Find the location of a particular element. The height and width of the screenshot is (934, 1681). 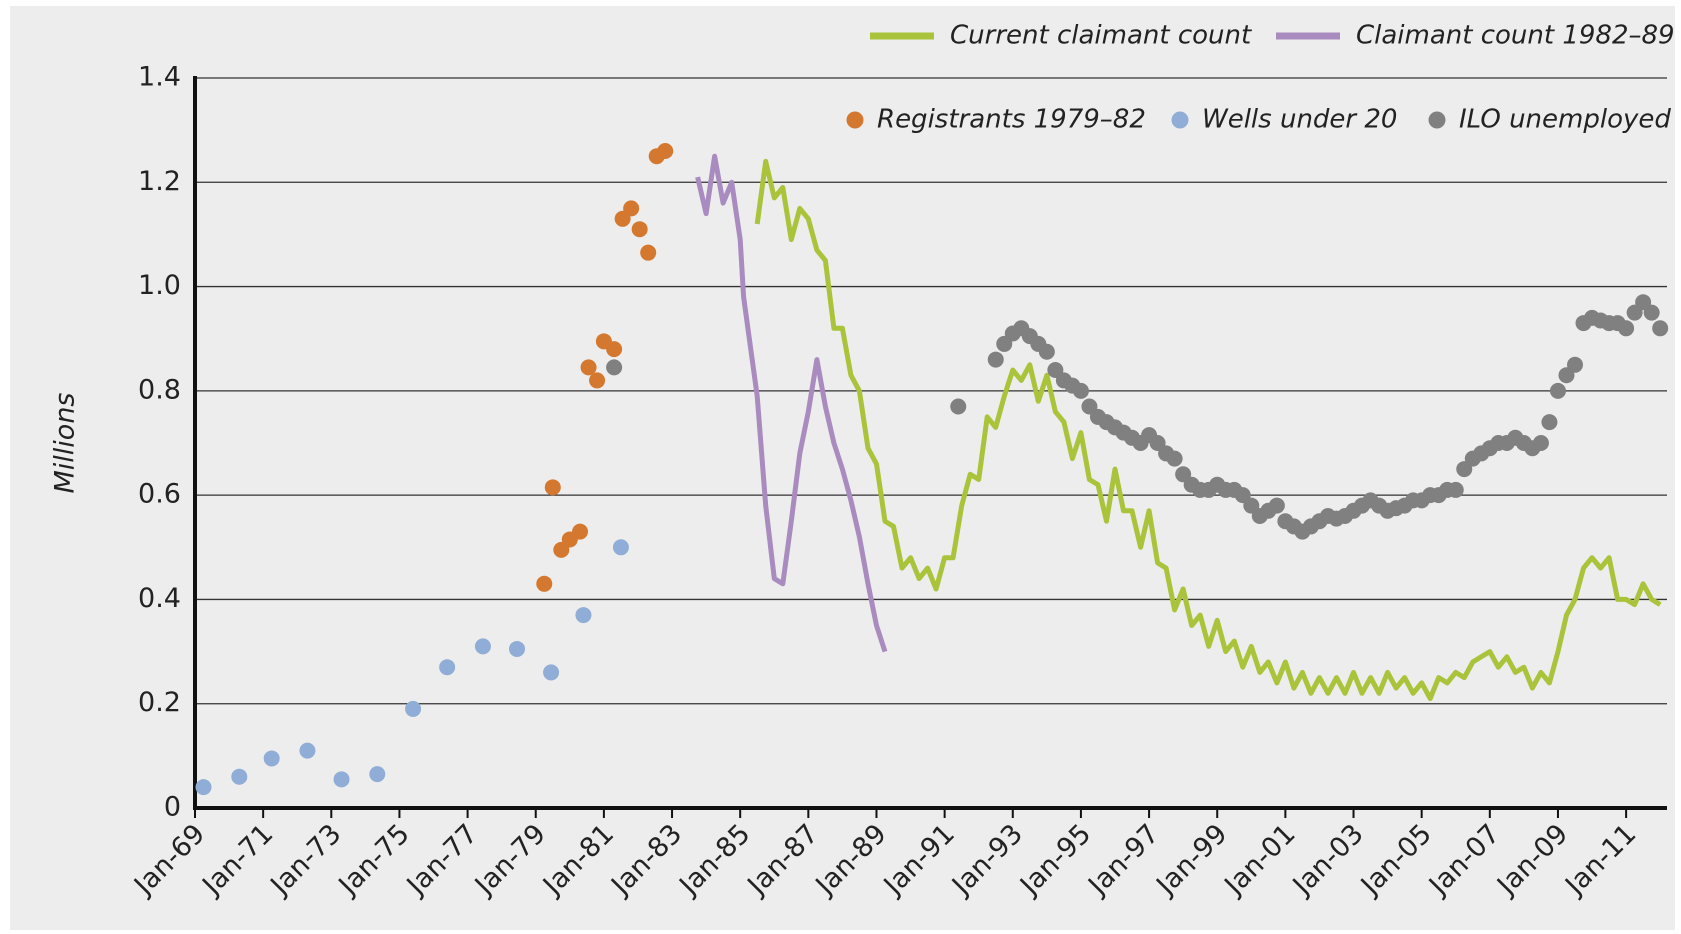

legend-label: Claimant count 1982–89 is located at coordinates (1515, 36).